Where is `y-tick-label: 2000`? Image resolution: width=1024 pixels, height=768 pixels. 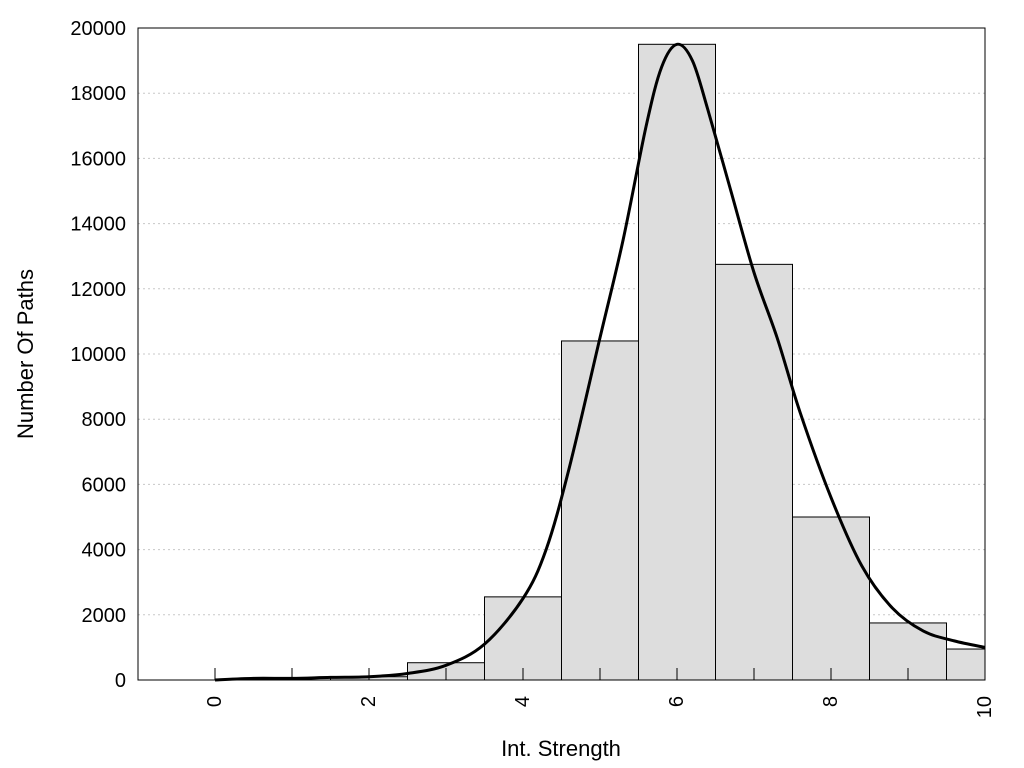 y-tick-label: 2000 is located at coordinates (104, 616).